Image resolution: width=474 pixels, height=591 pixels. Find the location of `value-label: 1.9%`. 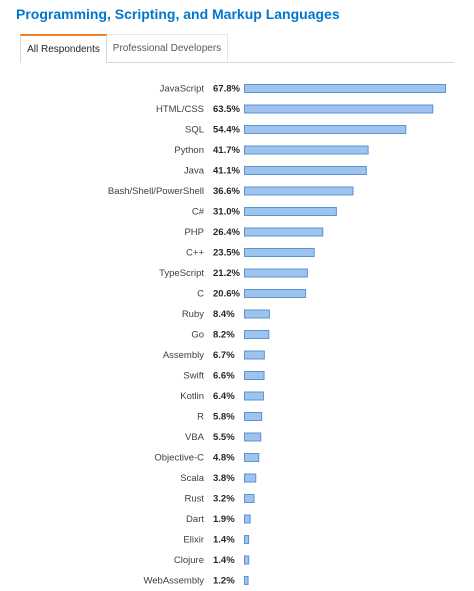

value-label: 1.9% is located at coordinates (224, 519).